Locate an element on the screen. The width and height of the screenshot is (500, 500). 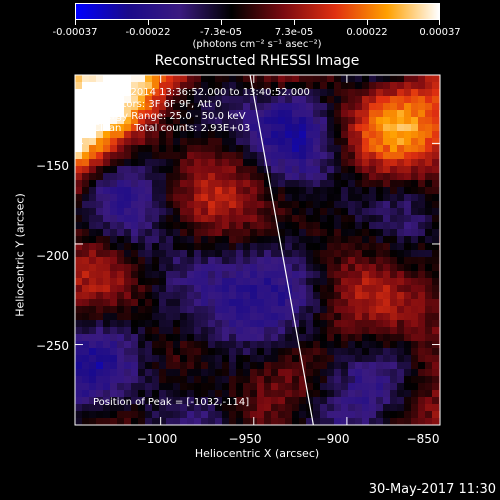
colorbar-label-3: 7.3e-05 is located at coordinates (294, 32).